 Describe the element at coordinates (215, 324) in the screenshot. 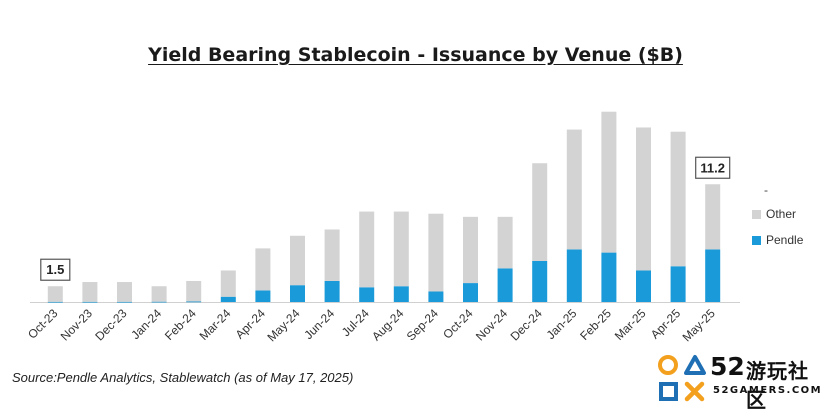

I see `x-tick-label: Mar-24` at that location.